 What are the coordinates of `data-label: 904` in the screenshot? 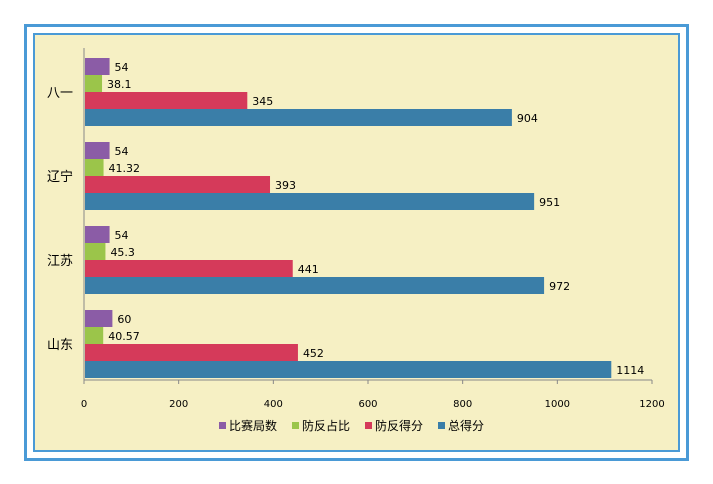 It's located at (527, 118).